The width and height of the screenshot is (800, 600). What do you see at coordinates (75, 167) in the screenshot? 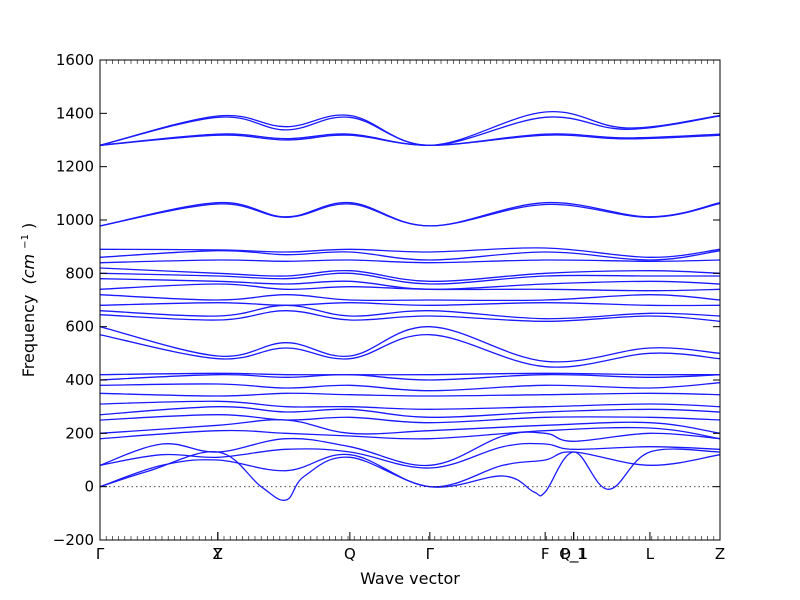
I see `y-tick-label: 1200` at bounding box center [75, 167].